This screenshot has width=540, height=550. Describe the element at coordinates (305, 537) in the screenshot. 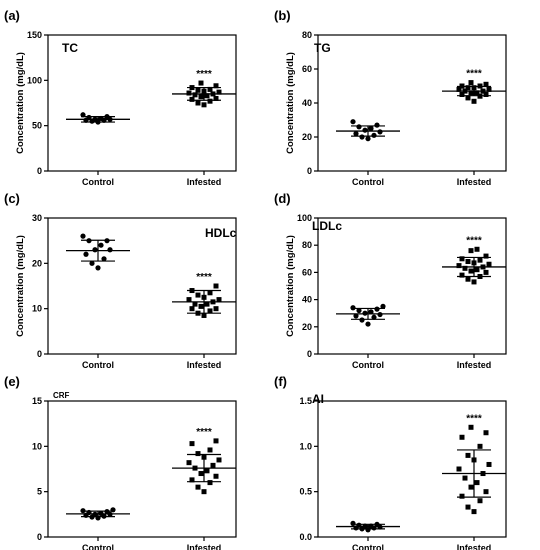

I see `y-tick-label: 0.0` at that location.